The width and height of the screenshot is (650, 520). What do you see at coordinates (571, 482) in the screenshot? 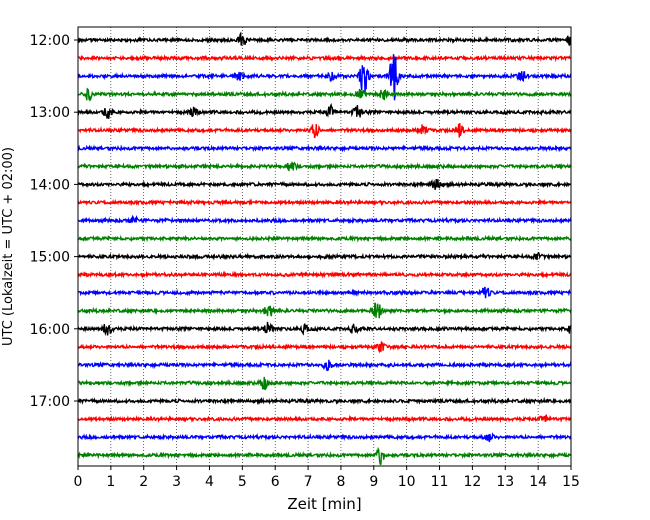
I see `x-tick-label: 15` at bounding box center [571, 482].